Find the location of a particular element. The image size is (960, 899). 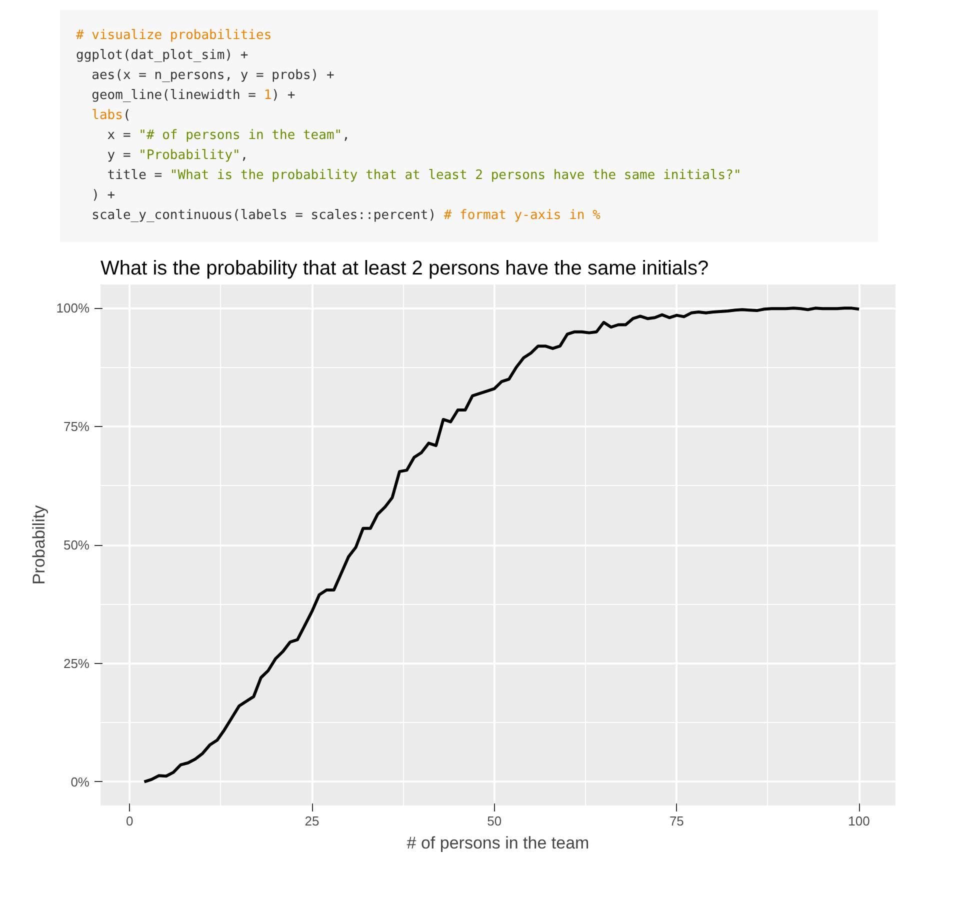

x-tick-label: 0 is located at coordinates (130, 821).